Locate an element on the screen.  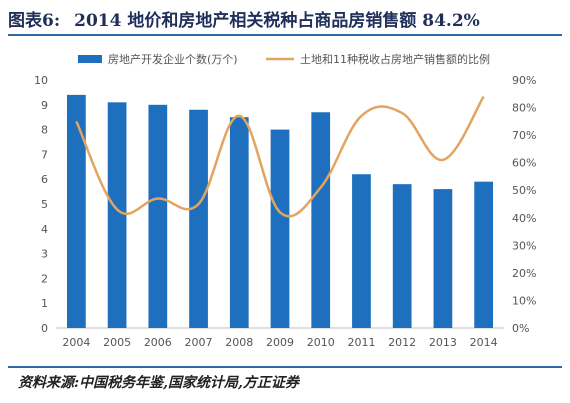
x-tick-label: 2013 is located at coordinates (443, 342).